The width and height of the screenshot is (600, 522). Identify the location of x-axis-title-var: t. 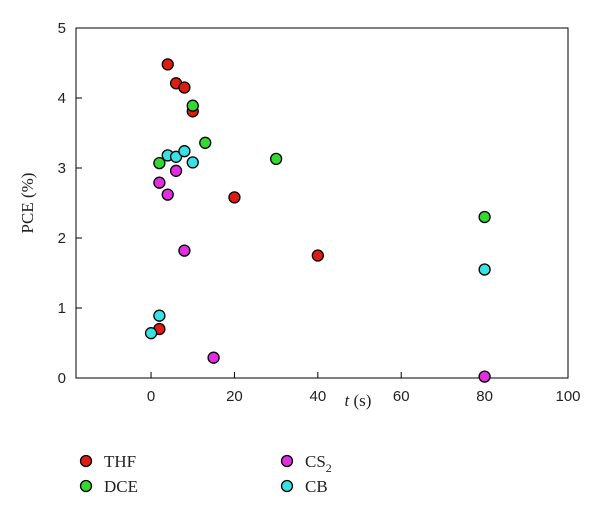
(348, 400).